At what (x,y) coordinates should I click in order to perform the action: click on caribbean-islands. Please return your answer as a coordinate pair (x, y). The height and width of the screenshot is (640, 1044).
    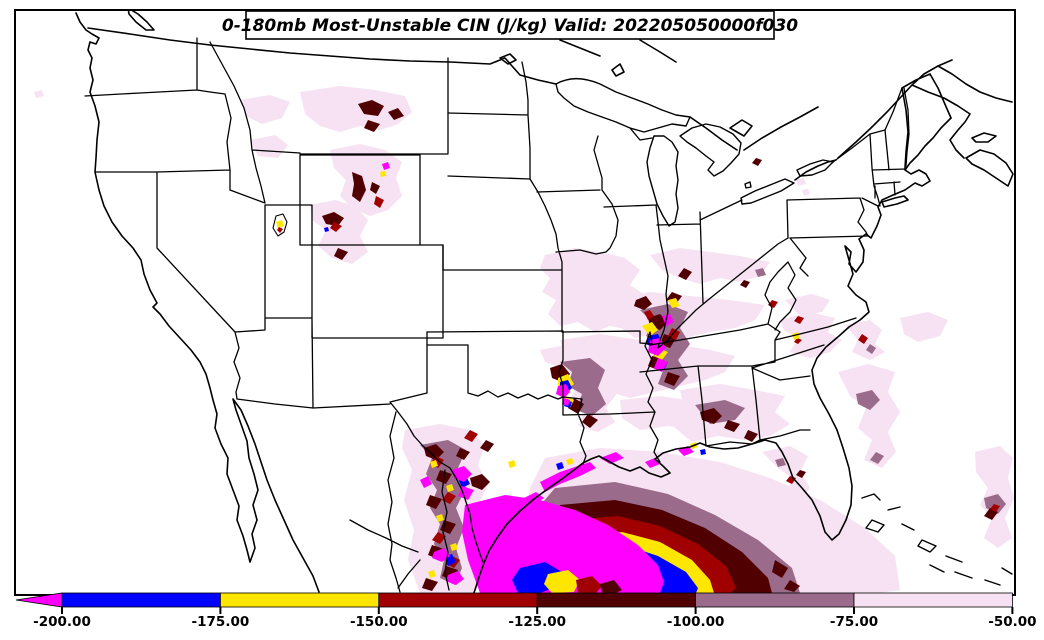
    Looking at the image, I should click on (937, 539).